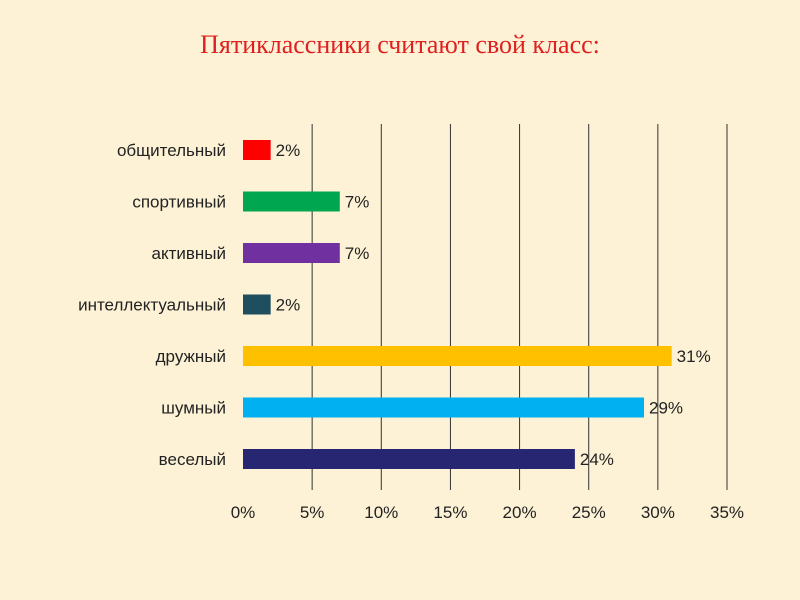 The image size is (800, 600). I want to click on category-label: активный, so click(189, 253).